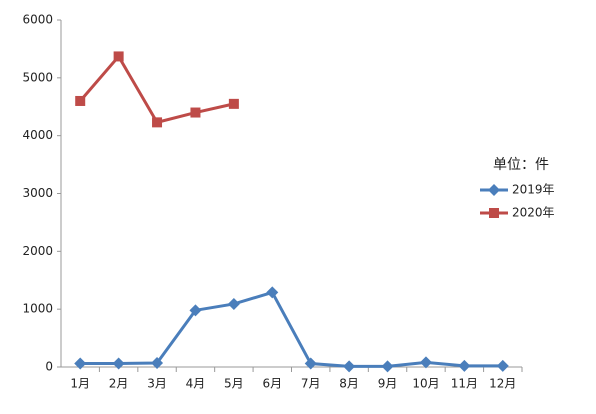 Image resolution: width=596 pixels, height=414 pixels. I want to click on y-tick-label: 1000, so click(37, 309).